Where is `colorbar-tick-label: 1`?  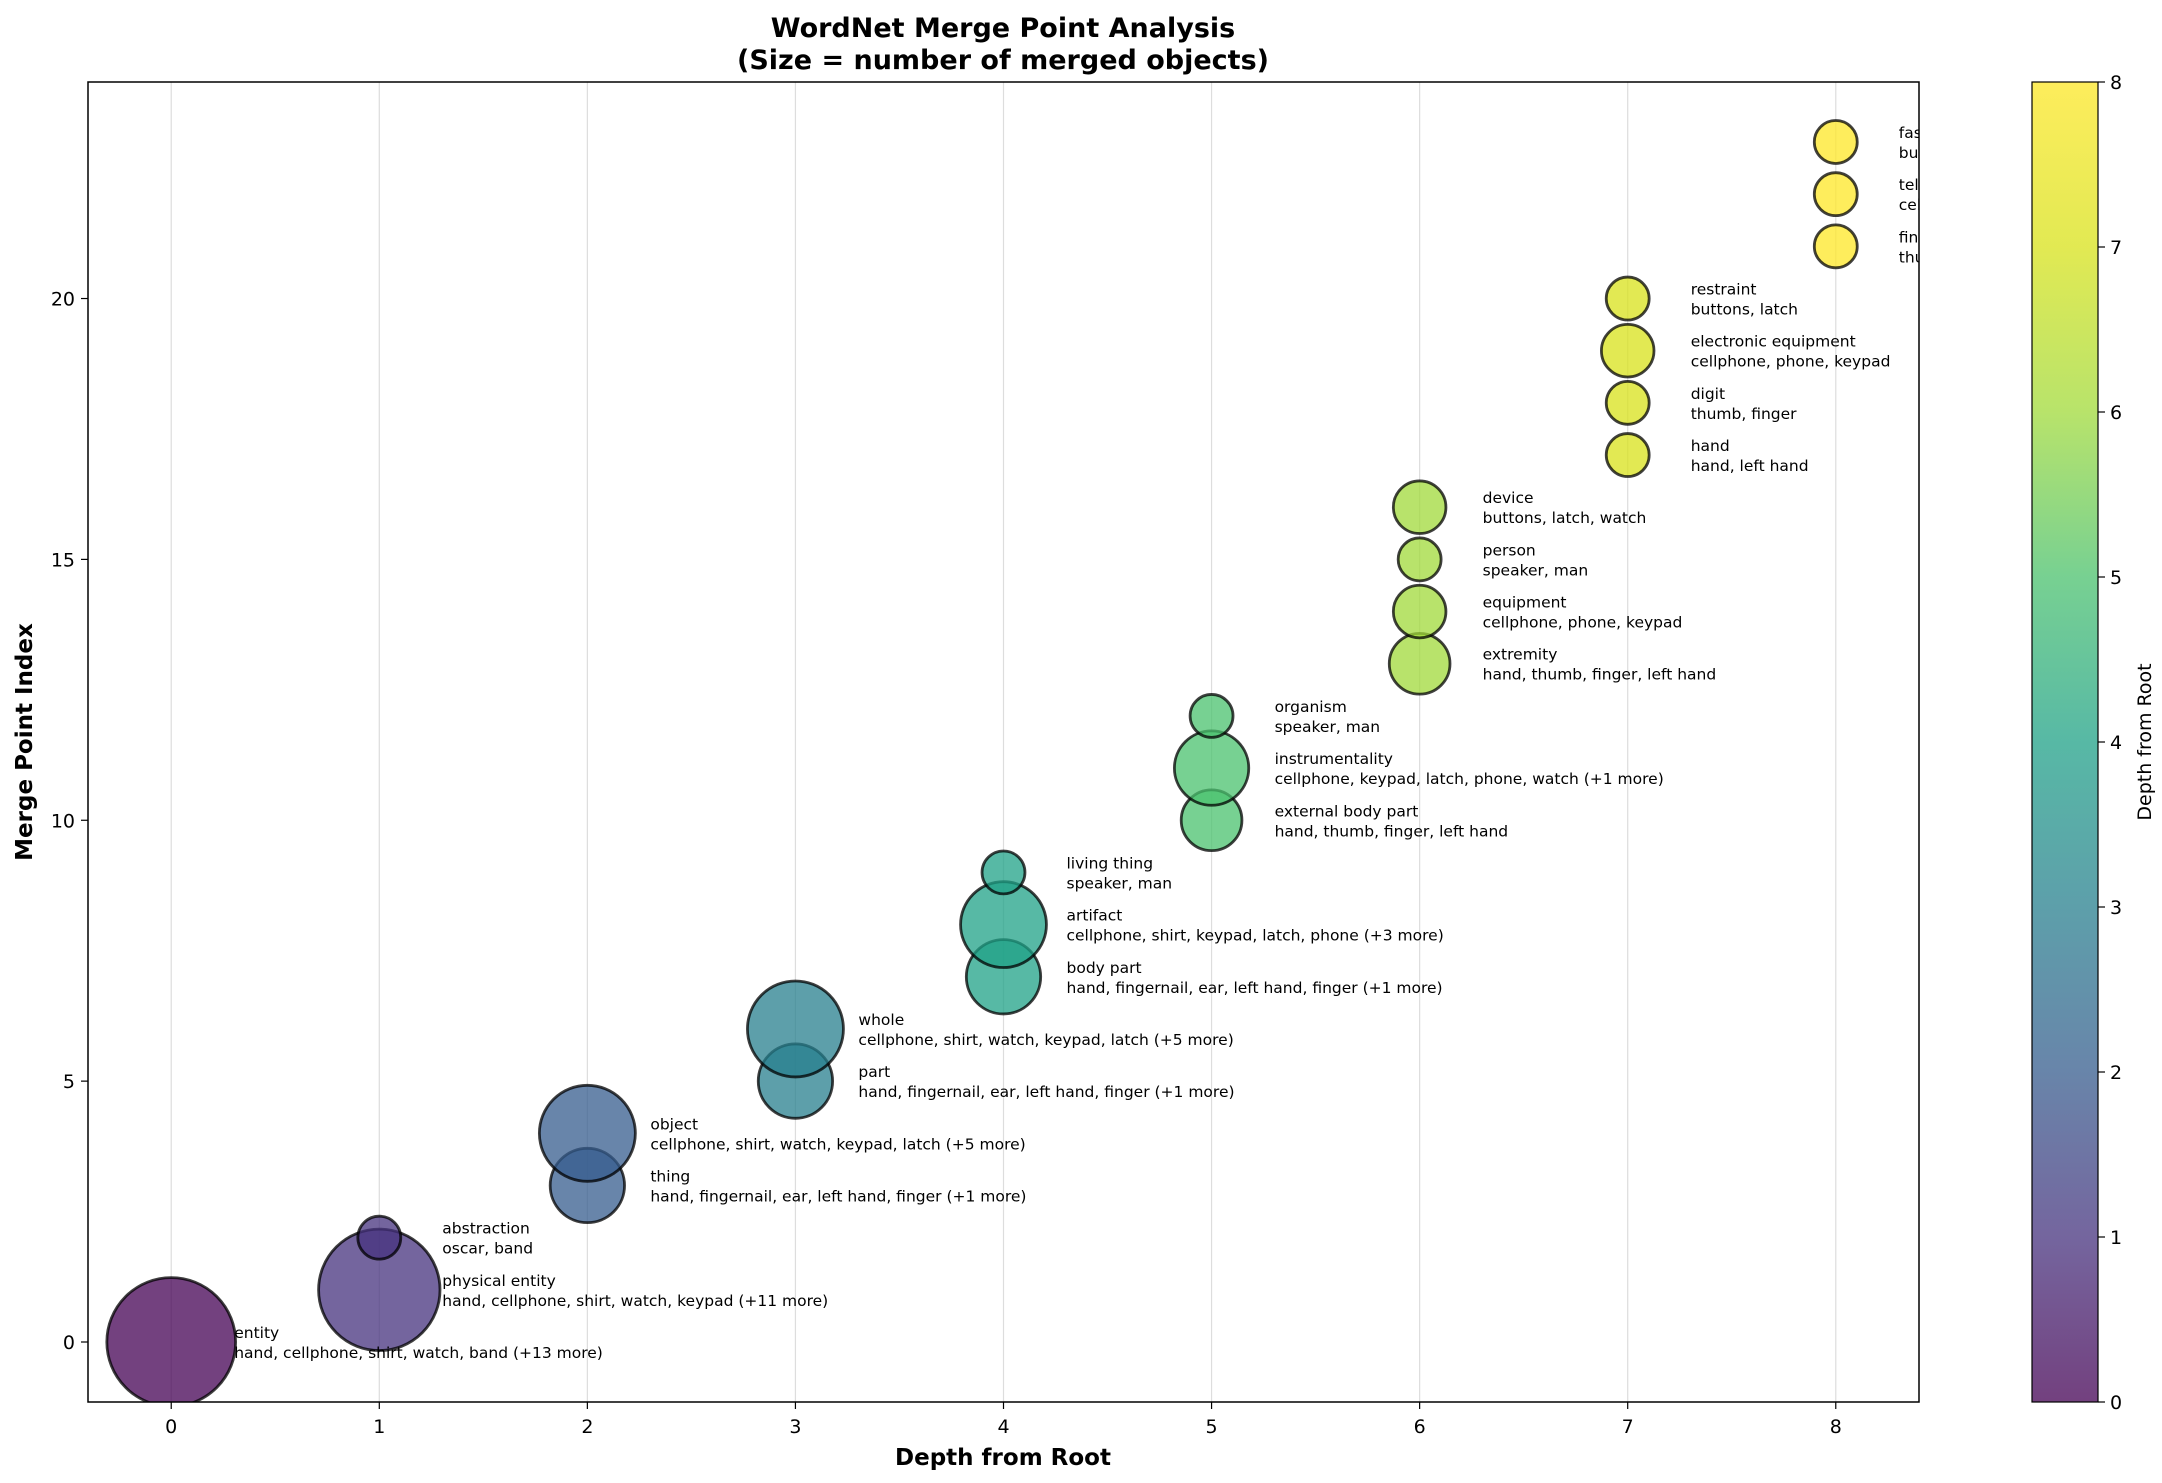
colorbar-tick-label: 1 is located at coordinates (2116, 1238).